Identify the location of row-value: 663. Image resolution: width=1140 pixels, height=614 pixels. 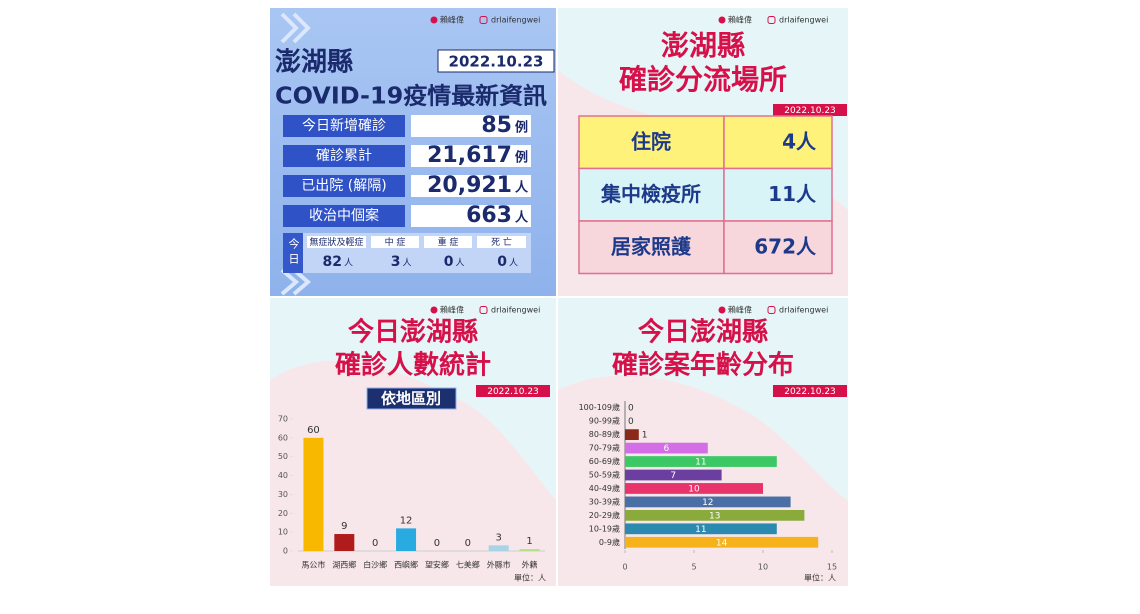
(489, 215).